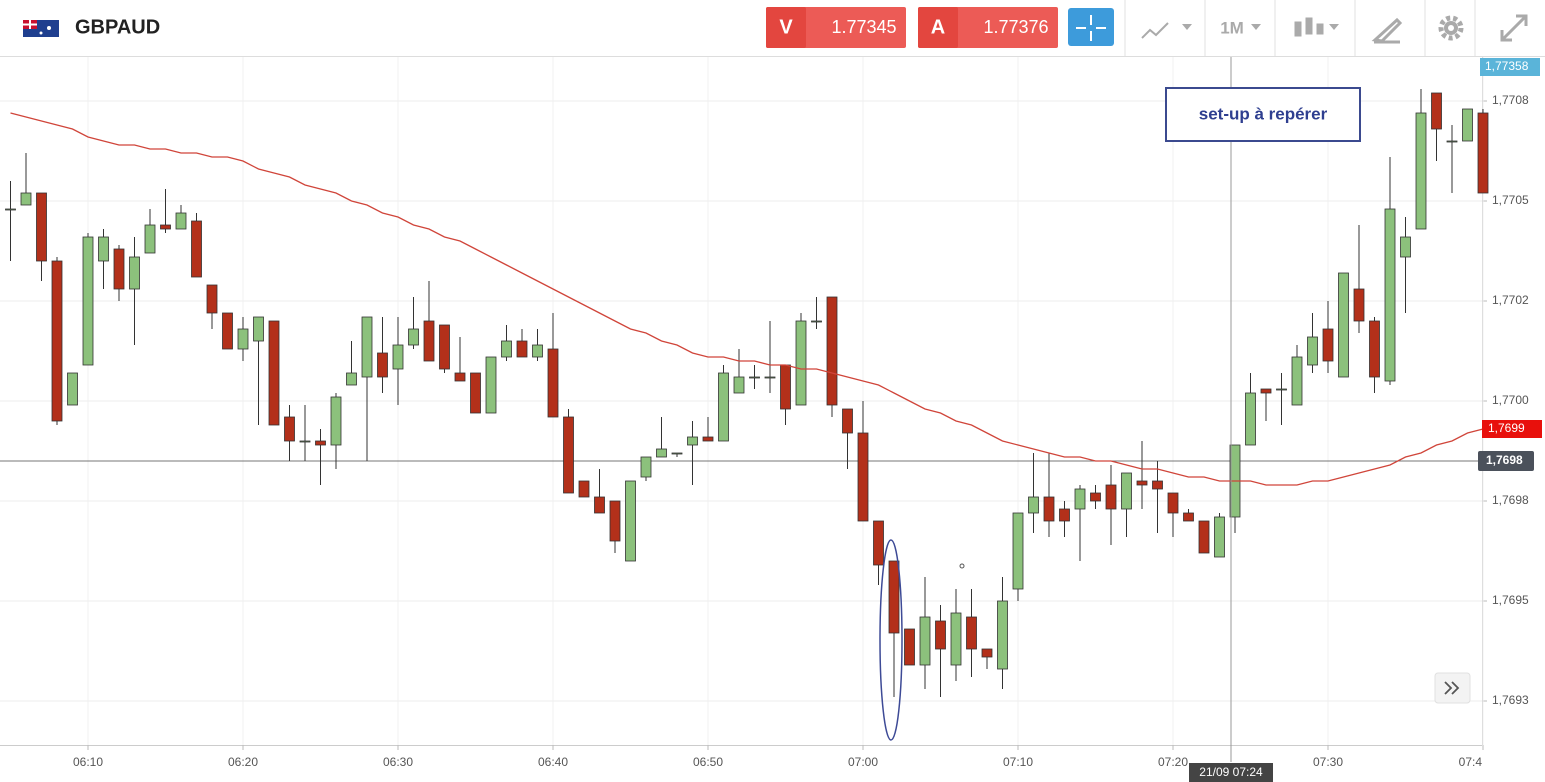  What do you see at coordinates (1316, 27) in the screenshot?
I see `chart-type-button` at bounding box center [1316, 27].